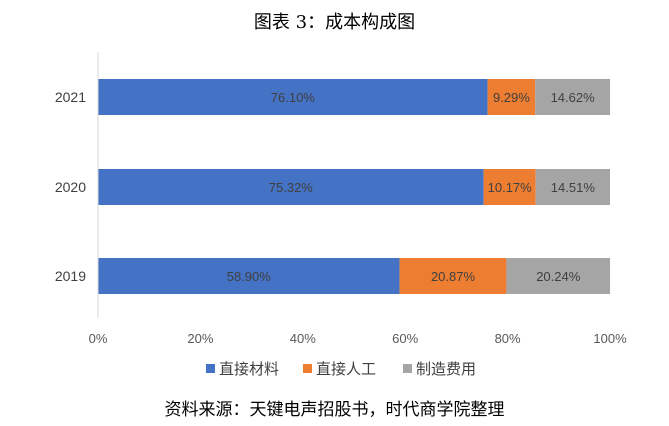 The height and width of the screenshot is (426, 669). I want to click on data-label: 10.17%, so click(510, 187).